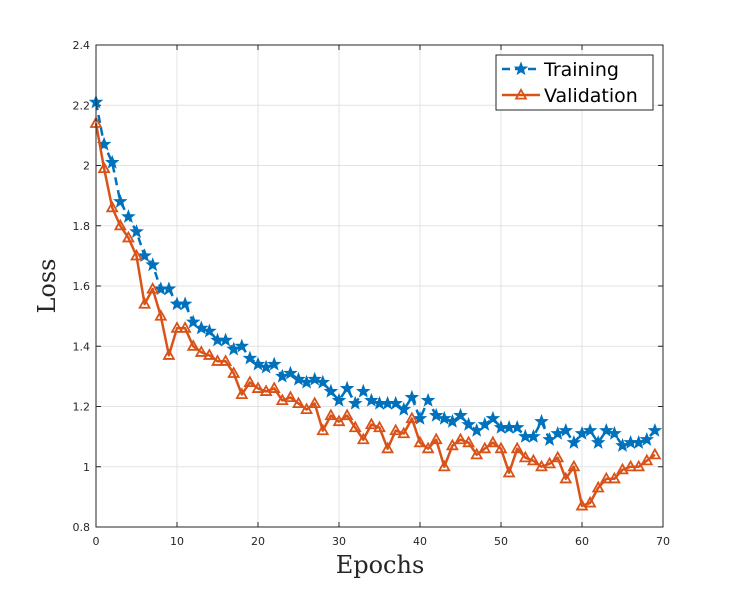  I want to click on x-tick-label: 70, so click(663, 541).